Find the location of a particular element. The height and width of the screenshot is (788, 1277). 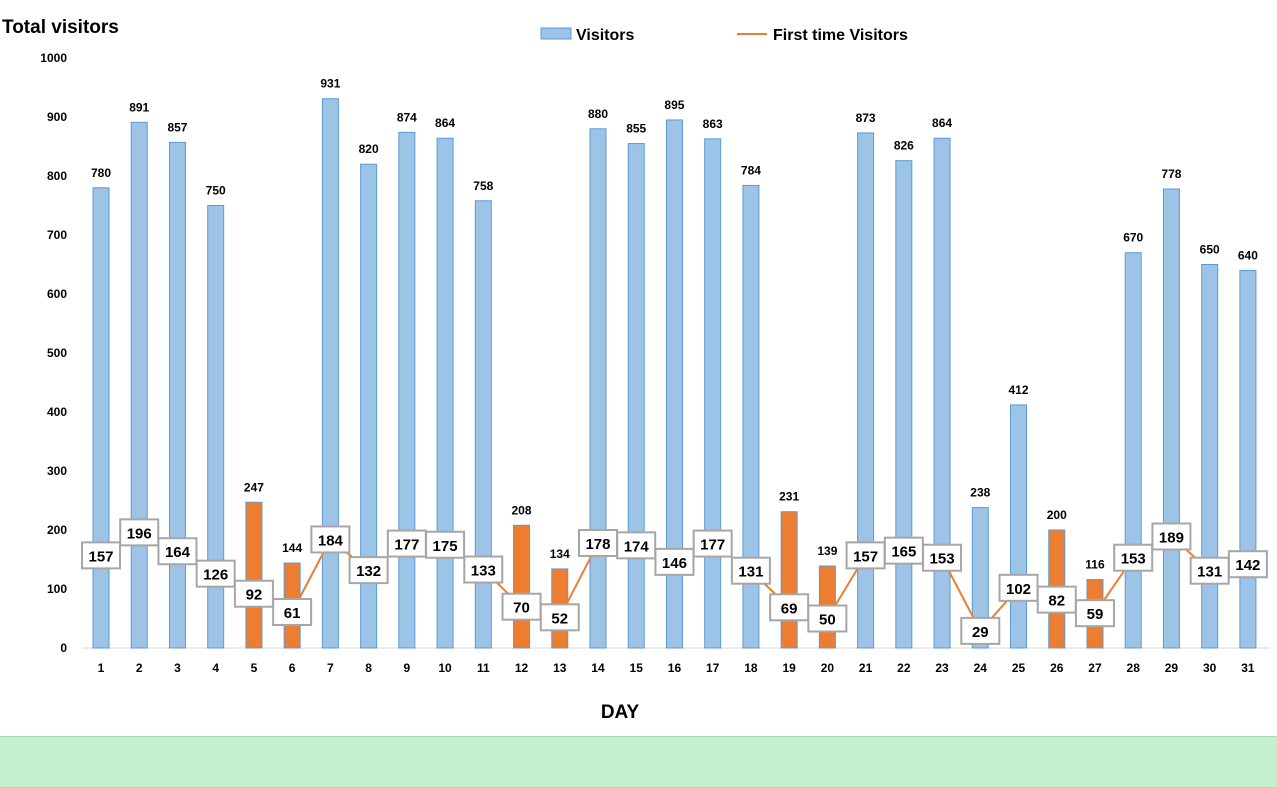

line-value-label: 70 is located at coordinates (521, 608).